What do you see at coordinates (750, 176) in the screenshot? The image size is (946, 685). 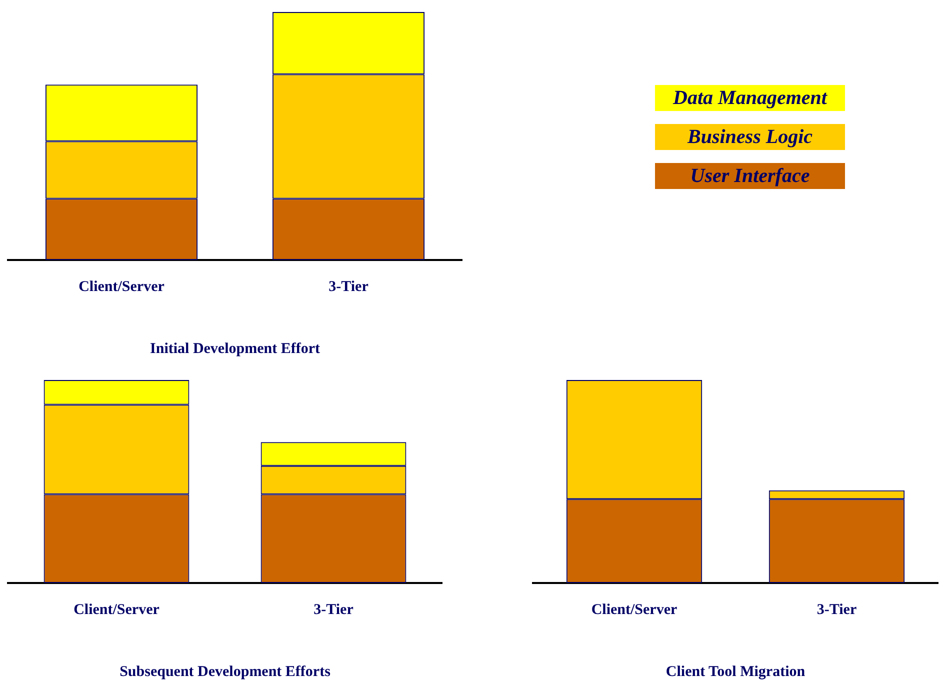 I see `text: User Interface` at bounding box center [750, 176].